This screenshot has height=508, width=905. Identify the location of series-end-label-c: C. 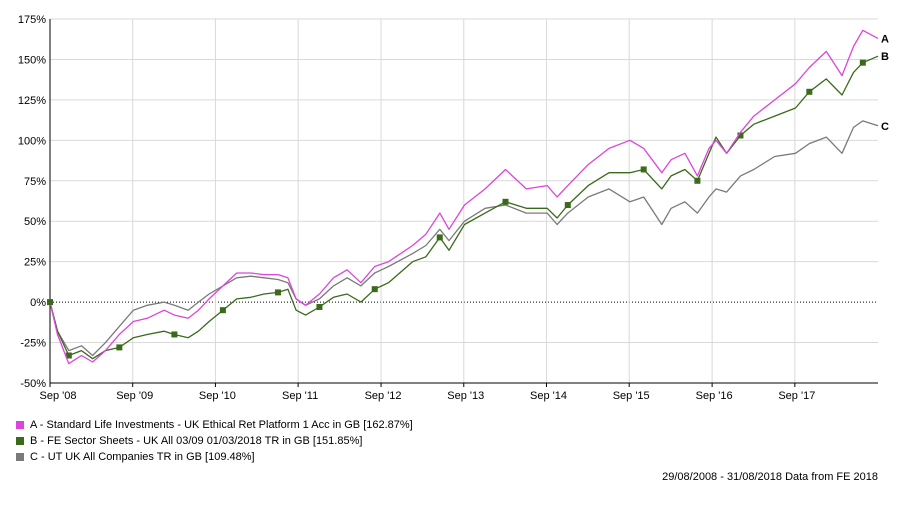
(885, 127).